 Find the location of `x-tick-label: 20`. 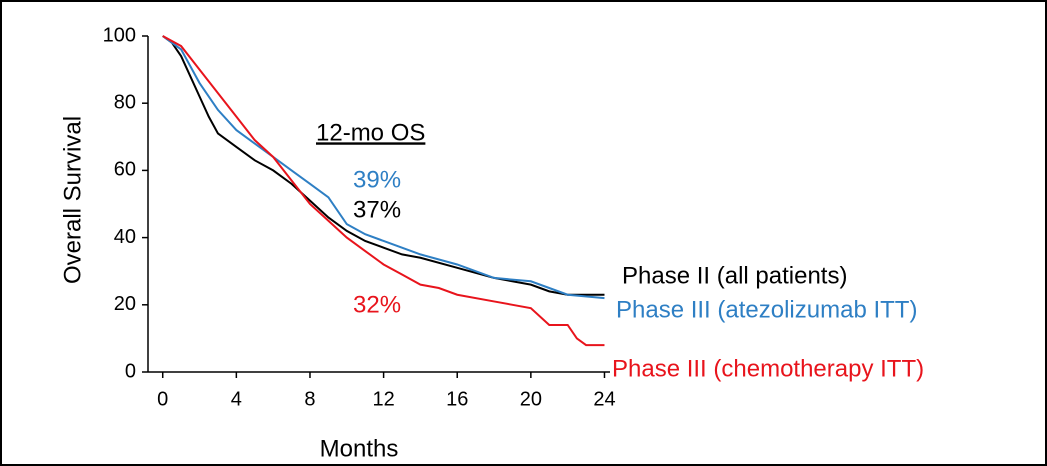

x-tick-label: 20 is located at coordinates (531, 399).